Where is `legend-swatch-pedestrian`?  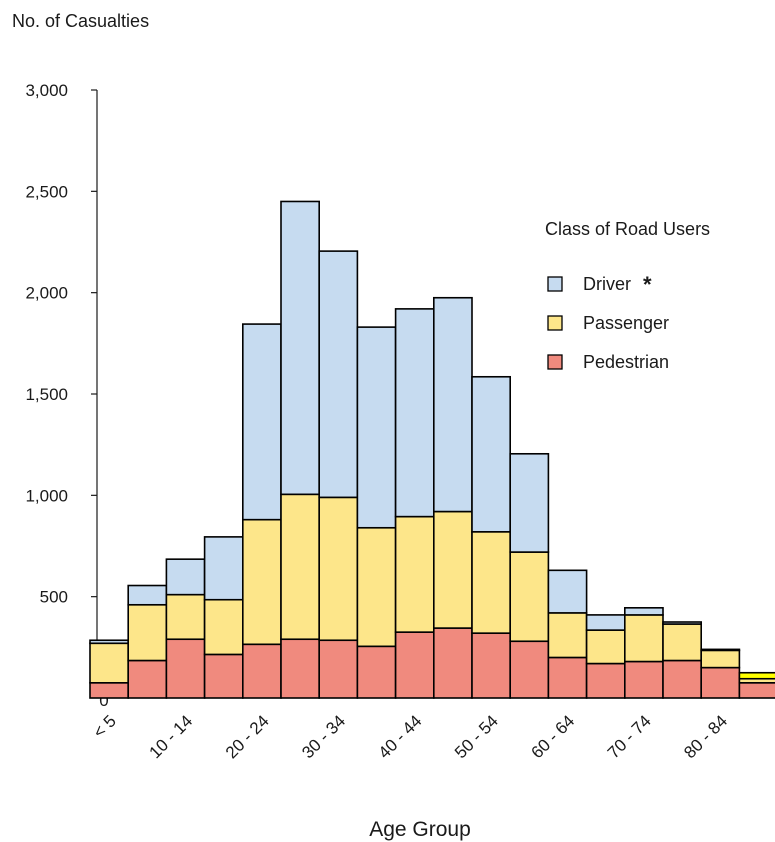
legend-swatch-pedestrian is located at coordinates (555, 362).